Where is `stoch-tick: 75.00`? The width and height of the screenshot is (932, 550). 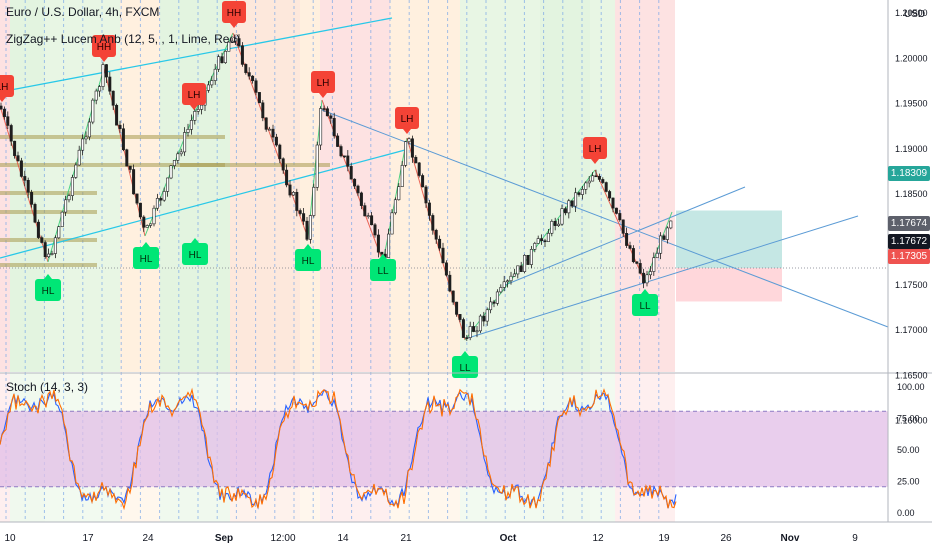 stoch-tick: 75.00 is located at coordinates (908, 419).